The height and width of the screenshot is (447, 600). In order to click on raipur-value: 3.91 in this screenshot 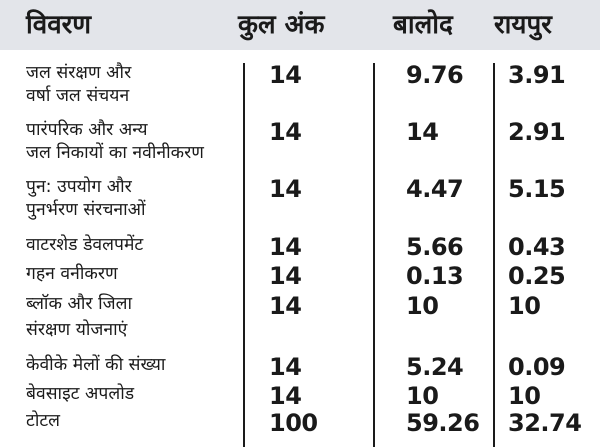, I will do `click(537, 75)`.